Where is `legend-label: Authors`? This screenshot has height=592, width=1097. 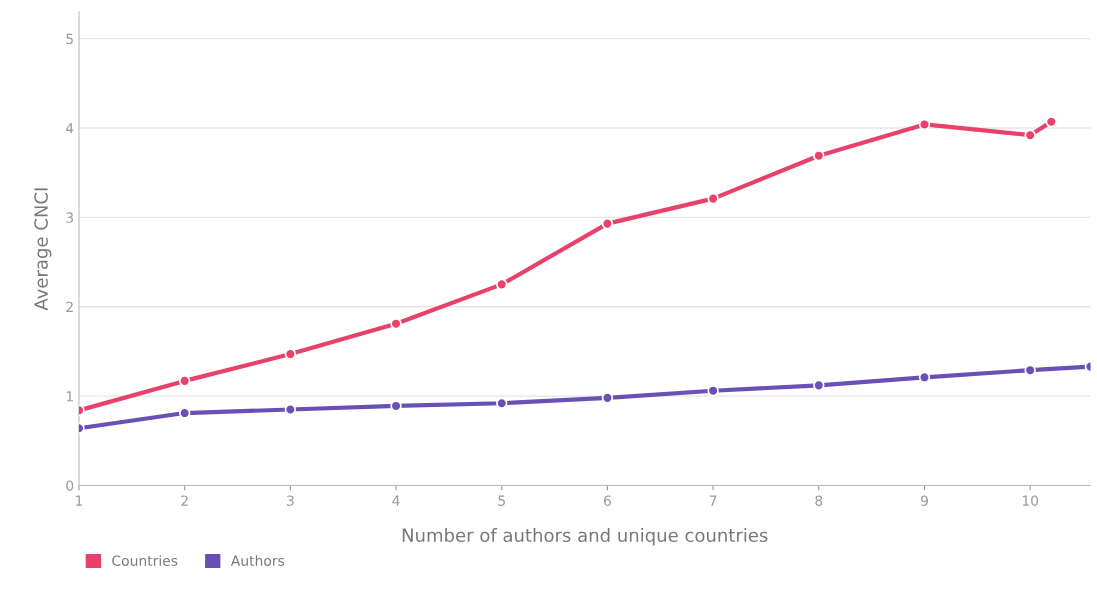
legend-label: Authors is located at coordinates (257, 560).